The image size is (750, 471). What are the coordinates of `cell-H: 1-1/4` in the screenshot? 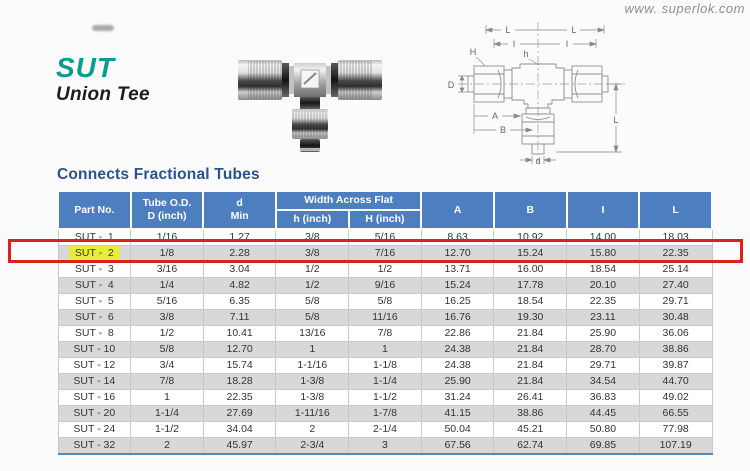 It's located at (385, 381).